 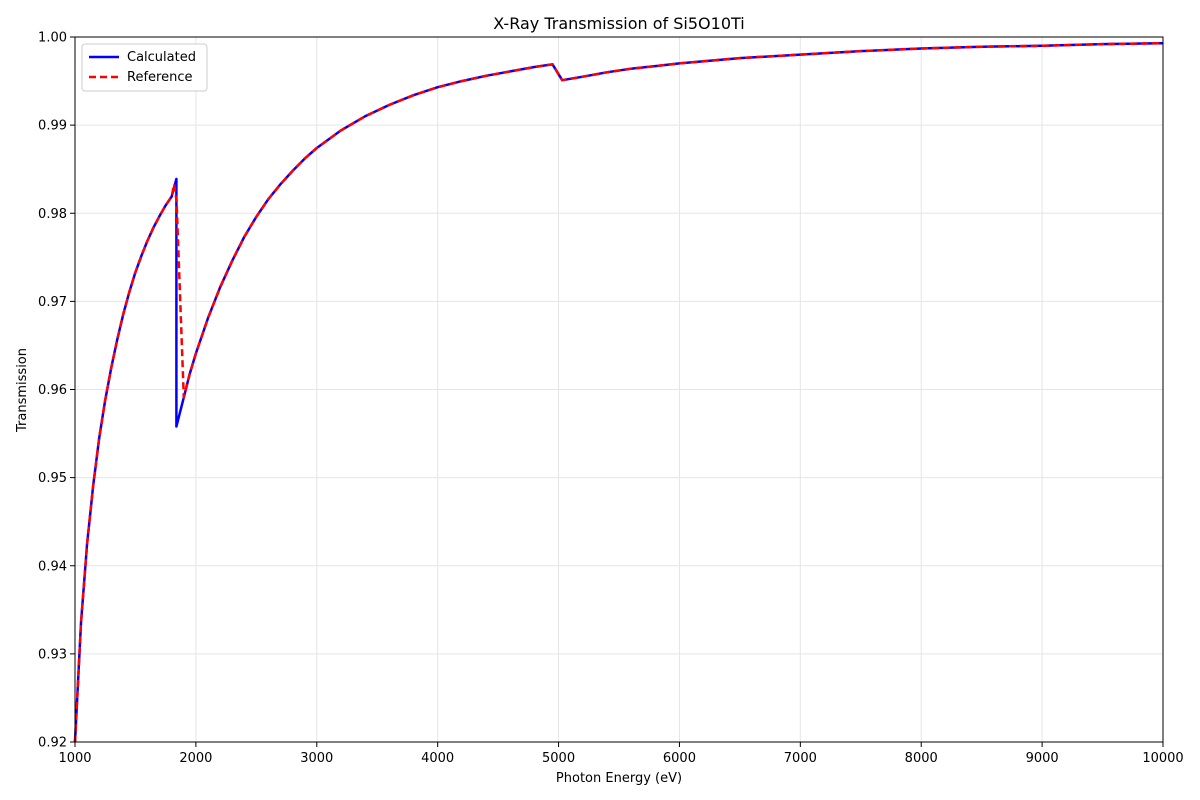 I want to click on x-axis-label: Photon Energy (eV), so click(x=619, y=778).